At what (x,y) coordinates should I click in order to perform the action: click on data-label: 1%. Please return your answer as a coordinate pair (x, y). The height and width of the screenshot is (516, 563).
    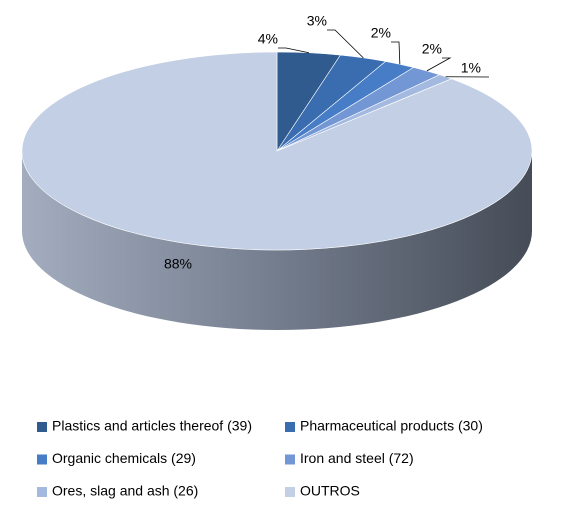
    Looking at the image, I should click on (471, 68).